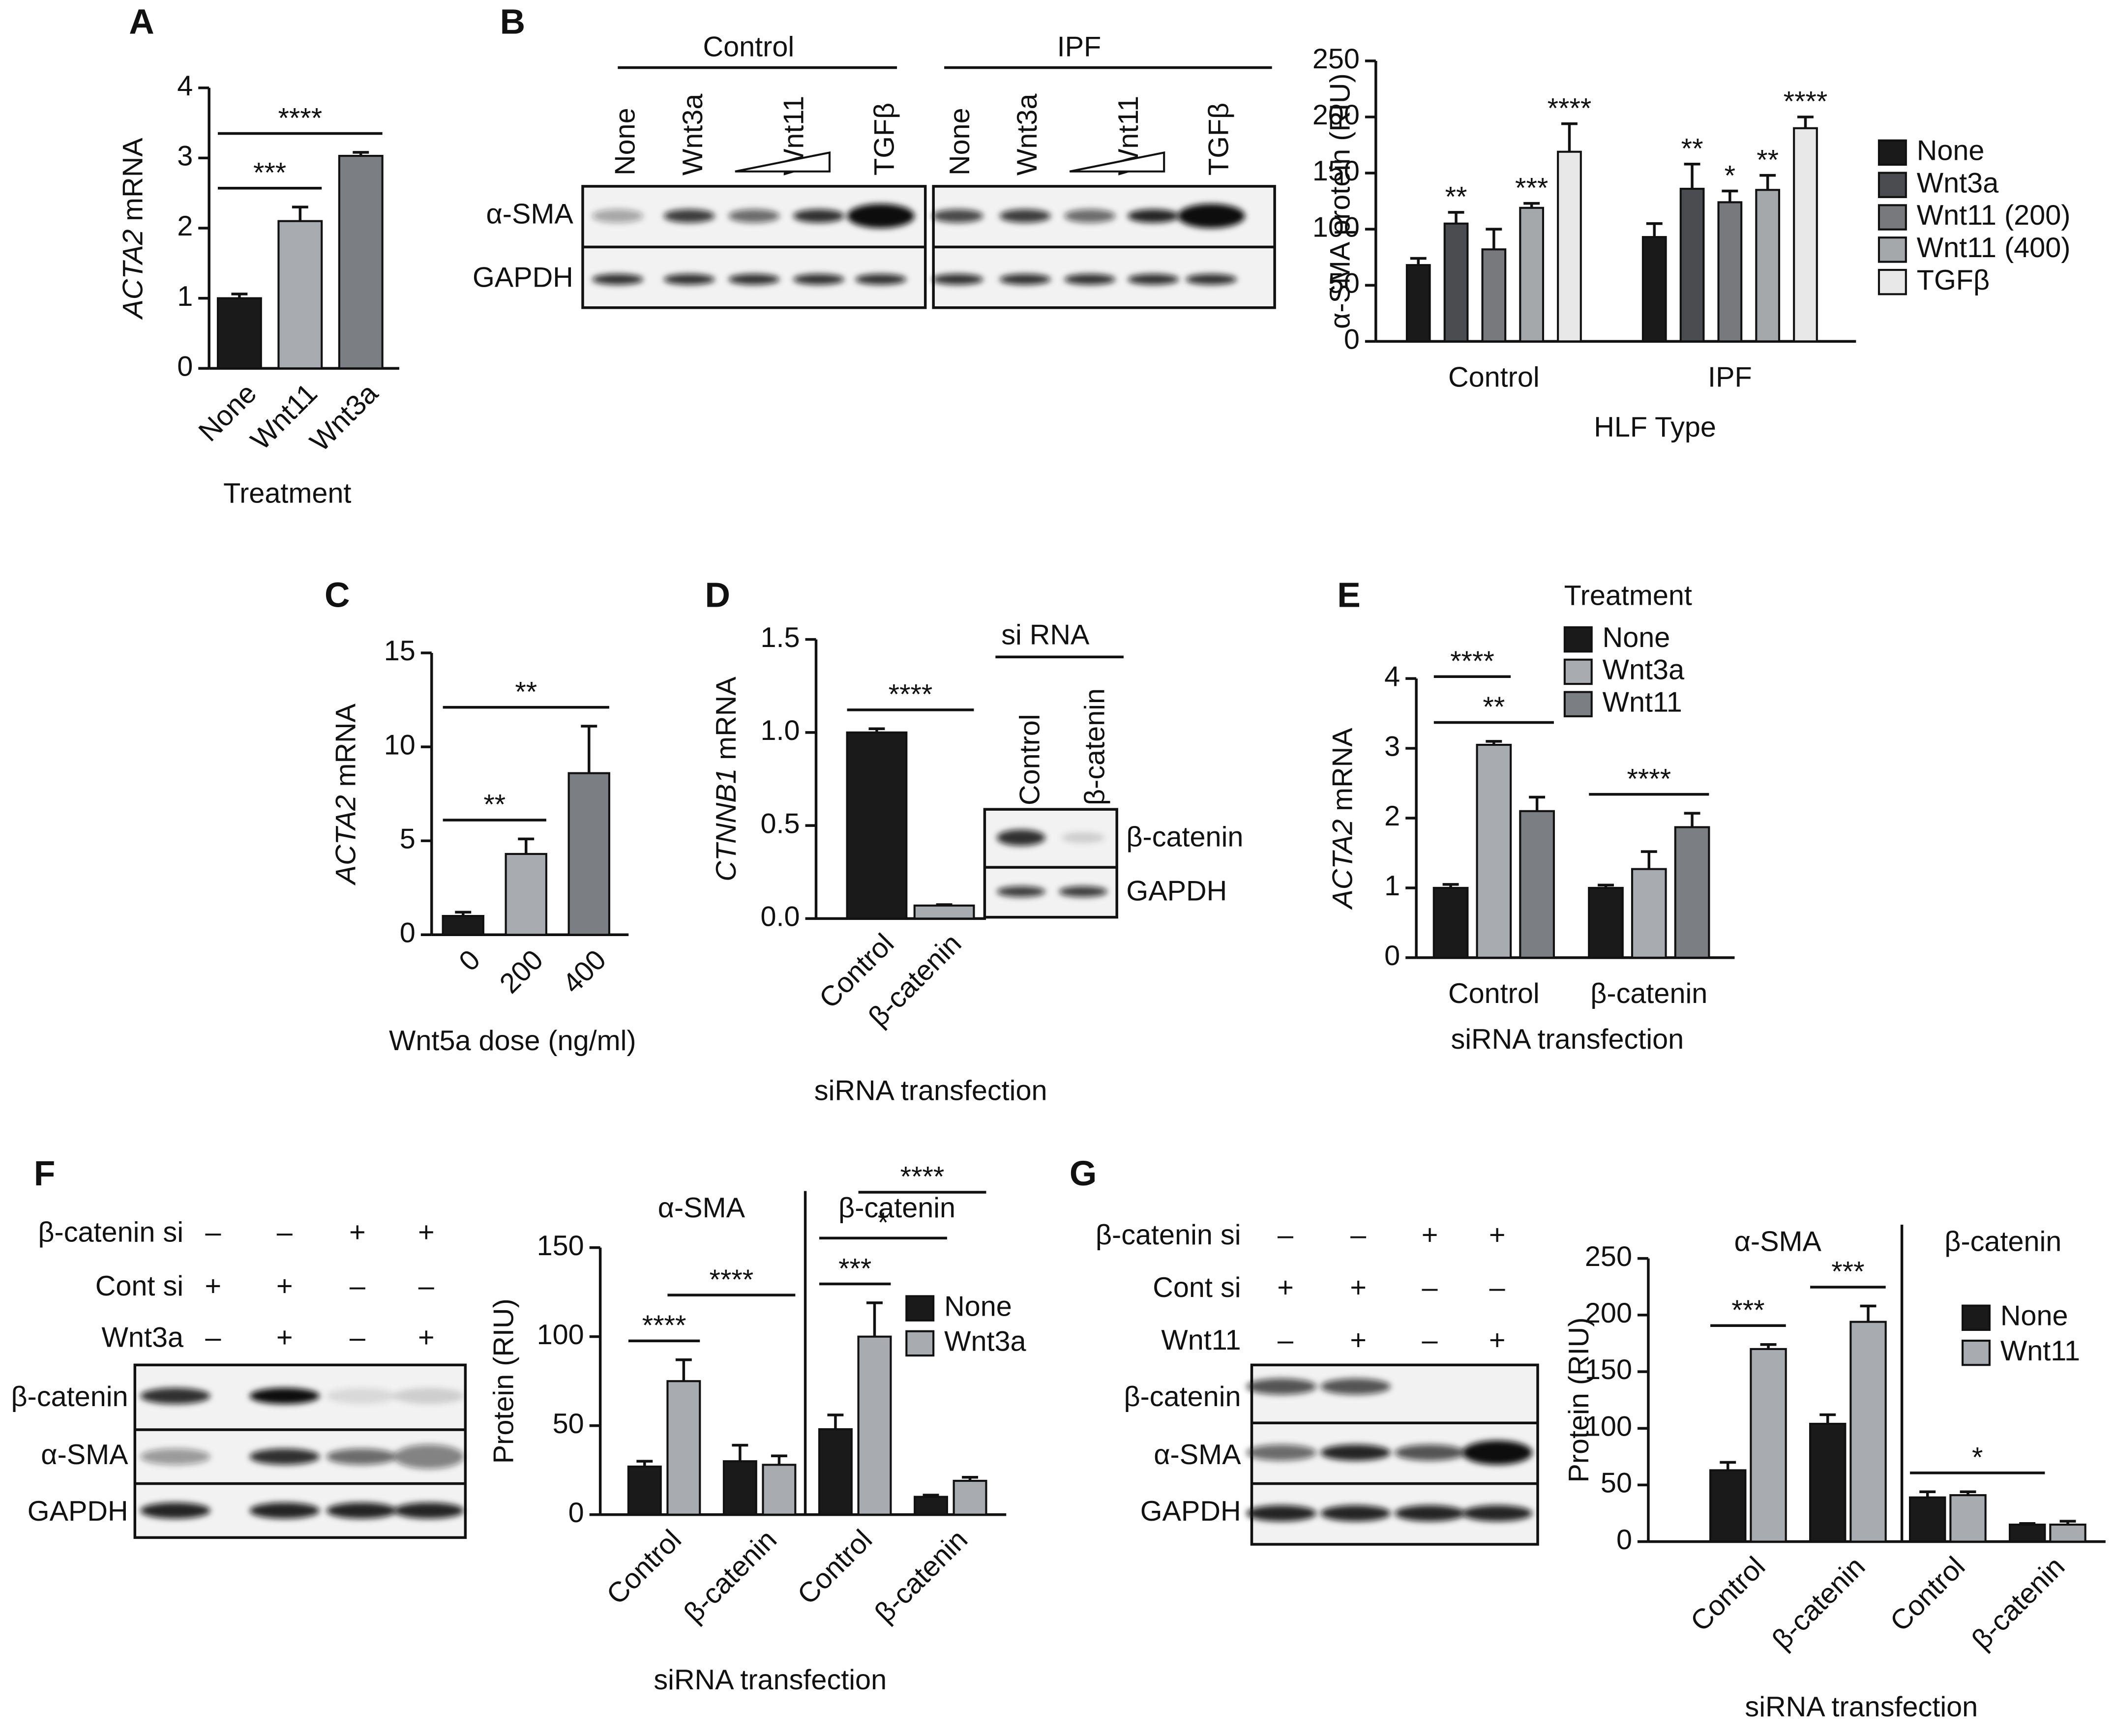 The image size is (2115, 1736). What do you see at coordinates (78, 1511) in the screenshot?
I see `blot-row-label: GAPDH` at bounding box center [78, 1511].